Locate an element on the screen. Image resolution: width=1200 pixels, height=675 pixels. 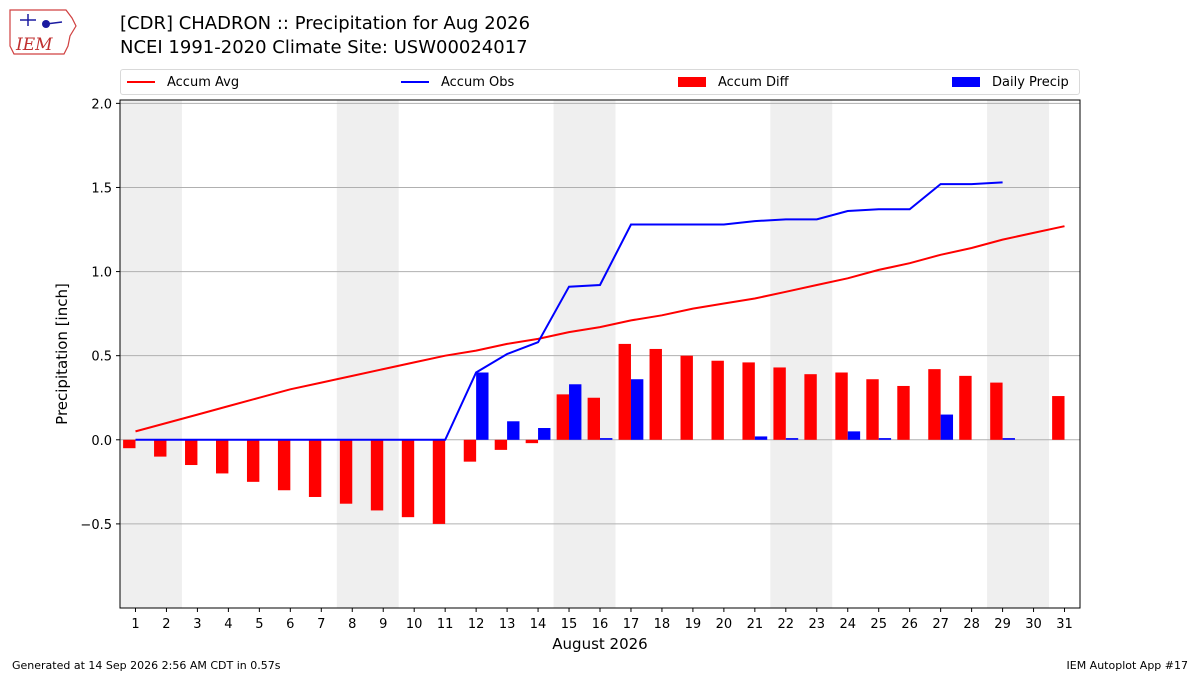
y-axis-ticks: −0.5 0.0 0.5 1.0 1.5 2.0 is located at coordinates (100, 315).